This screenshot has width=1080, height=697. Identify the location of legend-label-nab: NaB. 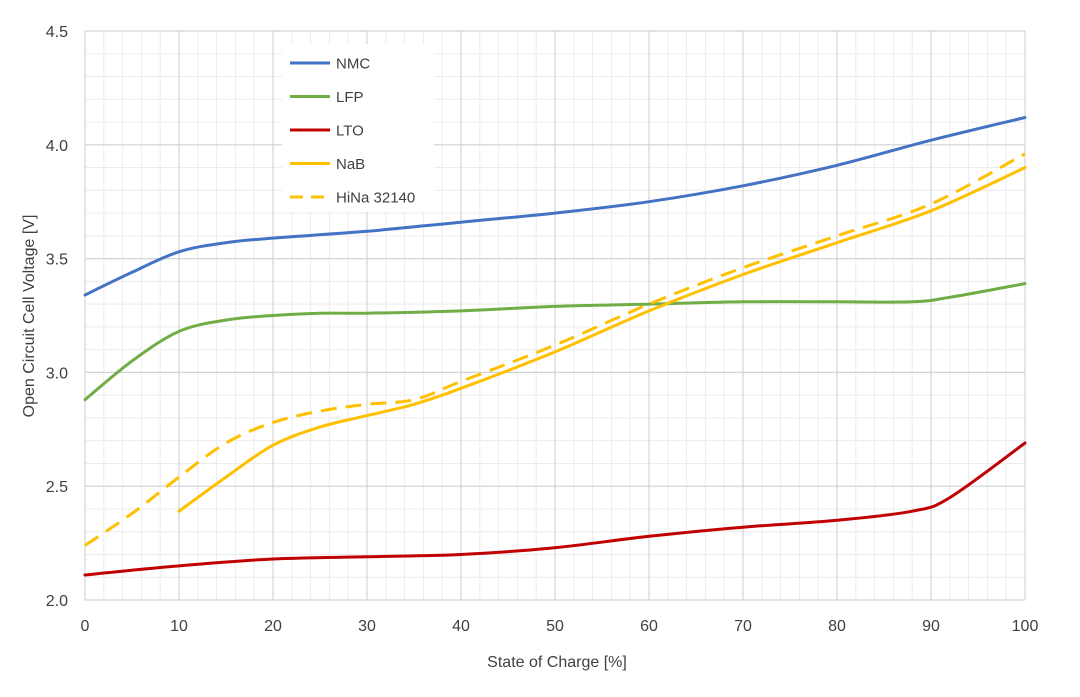
(350, 164).